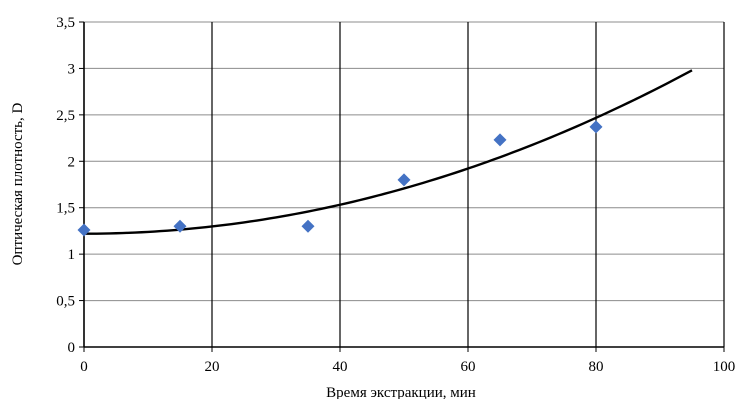 The height and width of the screenshot is (399, 739). What do you see at coordinates (65, 302) in the screenshot?
I see `y-tick-label: 0,5` at bounding box center [65, 302].